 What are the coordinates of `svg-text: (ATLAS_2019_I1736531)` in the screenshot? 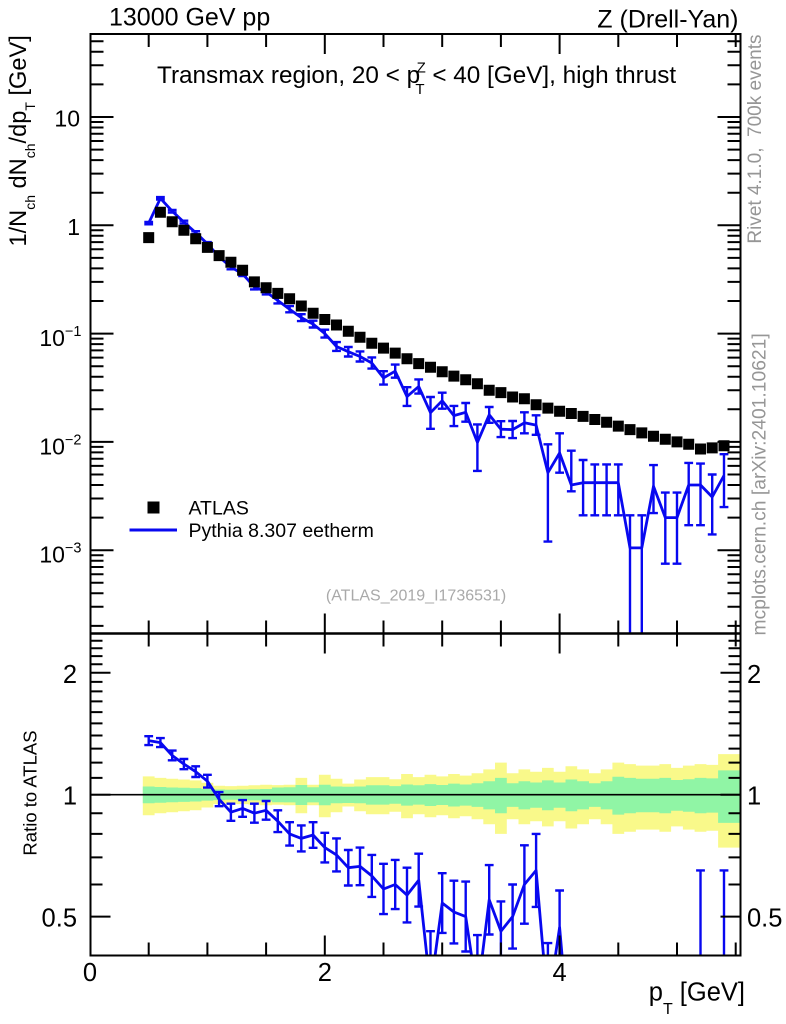 It's located at (416, 596).